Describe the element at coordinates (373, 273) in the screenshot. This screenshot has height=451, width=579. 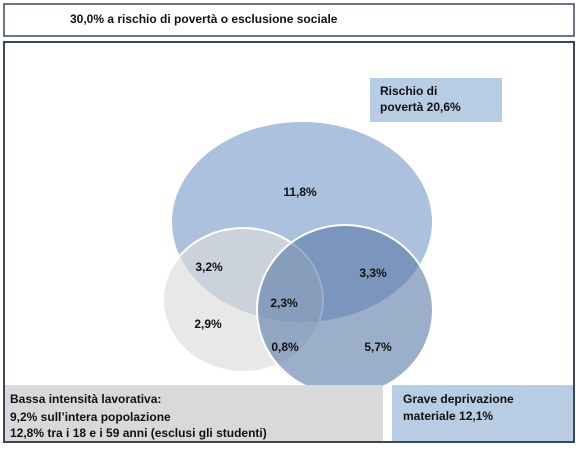
I see `region-label: 3,3%` at that location.